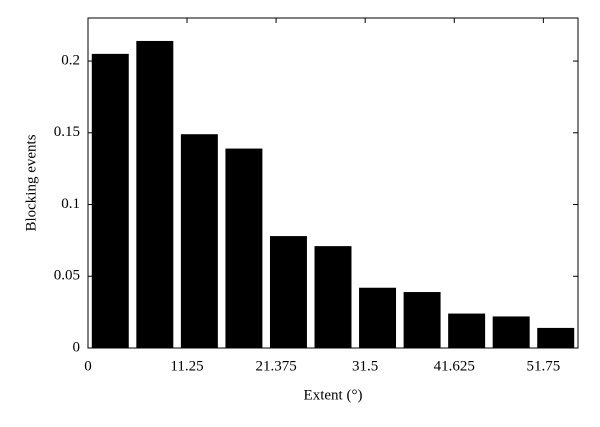 The image size is (600, 427). Describe the element at coordinates (333, 395) in the screenshot. I see `x-axis-label: Extent (°)` at that location.